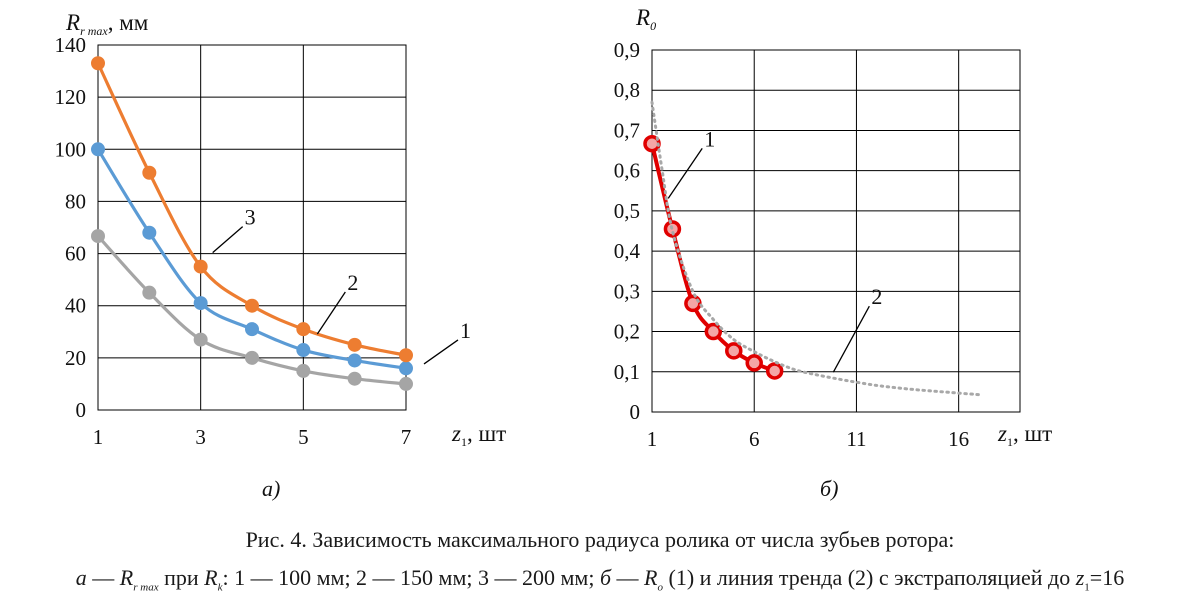 This screenshot has width=1200, height=614. Describe the element at coordinates (627, 291) in the screenshot. I see `y-tick-label: 0,3` at that location.